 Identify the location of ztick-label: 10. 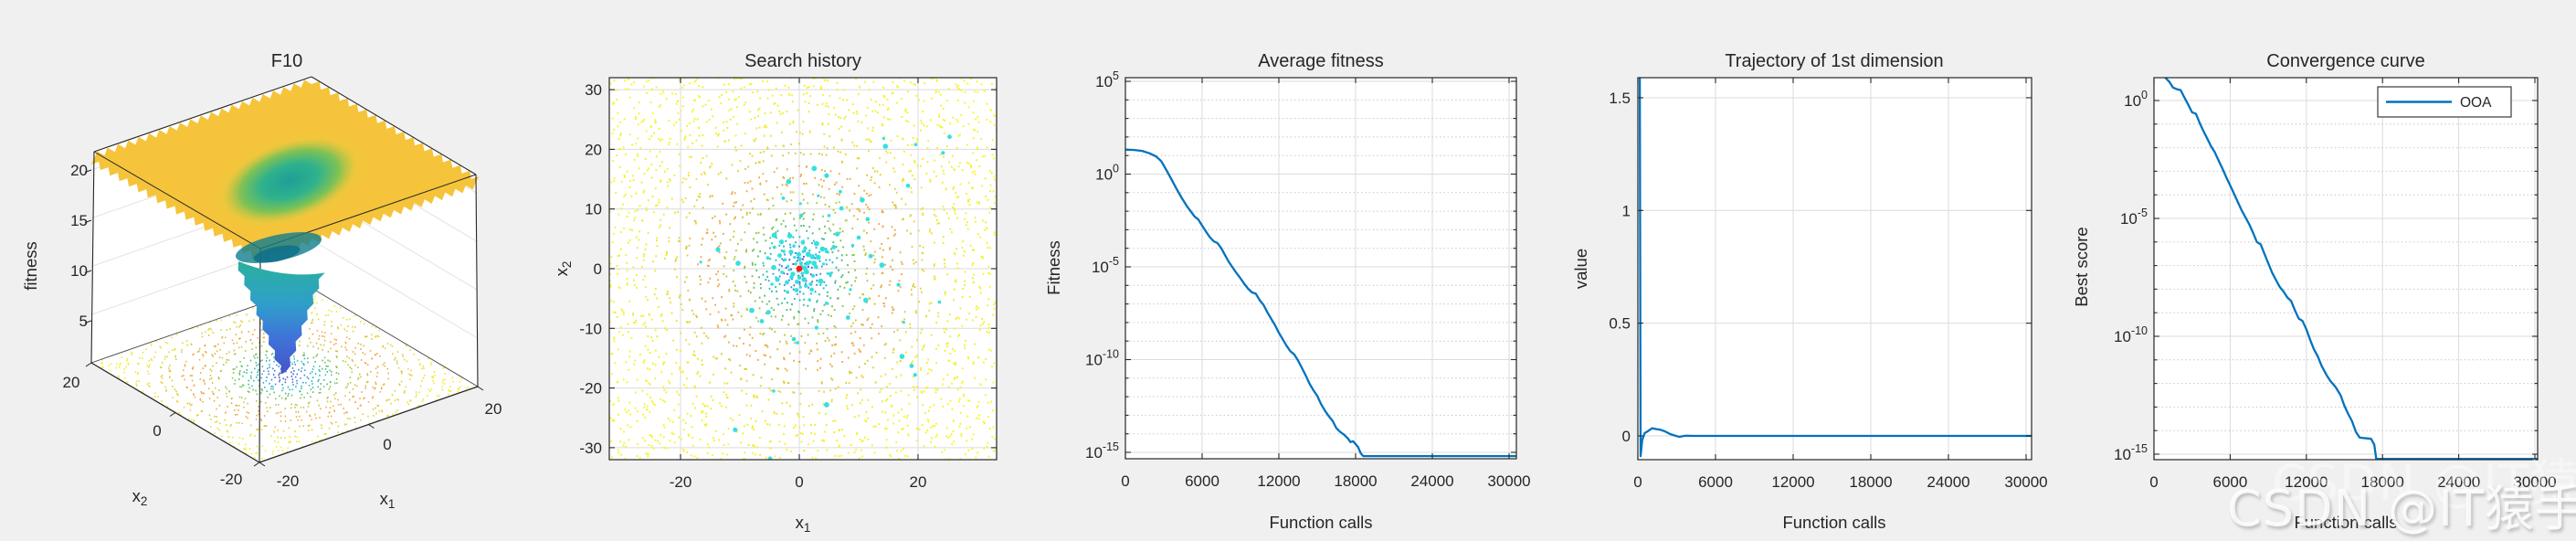
(79, 271).